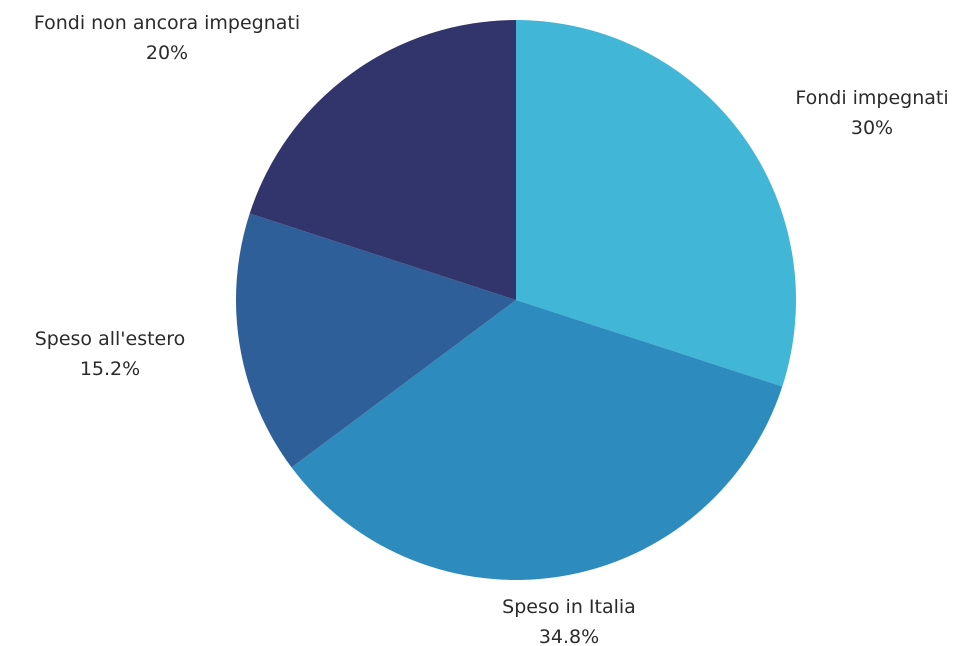 This screenshot has height=646, width=968. I want to click on slice-label-value: 30%, so click(872, 128).